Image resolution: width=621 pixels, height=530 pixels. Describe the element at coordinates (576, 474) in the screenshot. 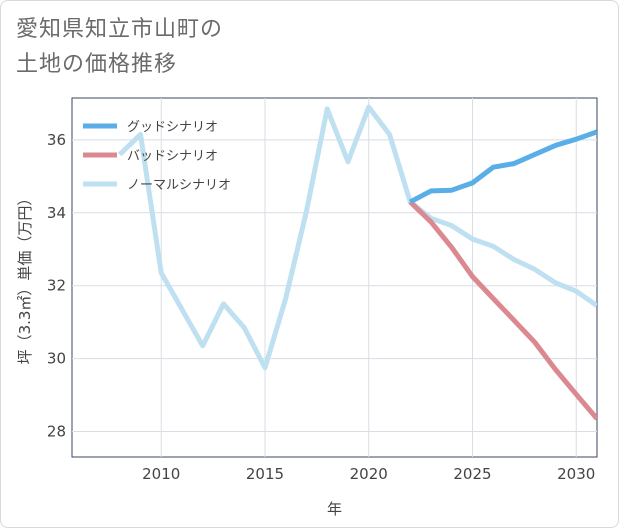

I see `x-tick-label: 2030` at that location.